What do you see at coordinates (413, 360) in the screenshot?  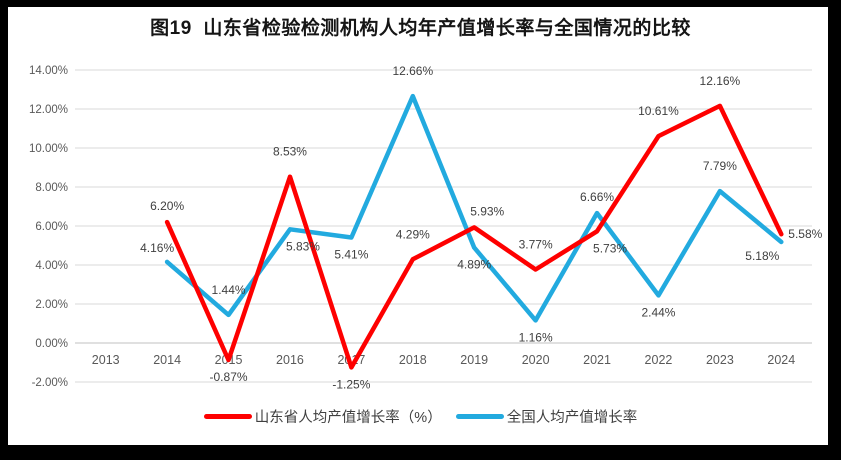 I see `x-tick-label: 2018` at bounding box center [413, 360].